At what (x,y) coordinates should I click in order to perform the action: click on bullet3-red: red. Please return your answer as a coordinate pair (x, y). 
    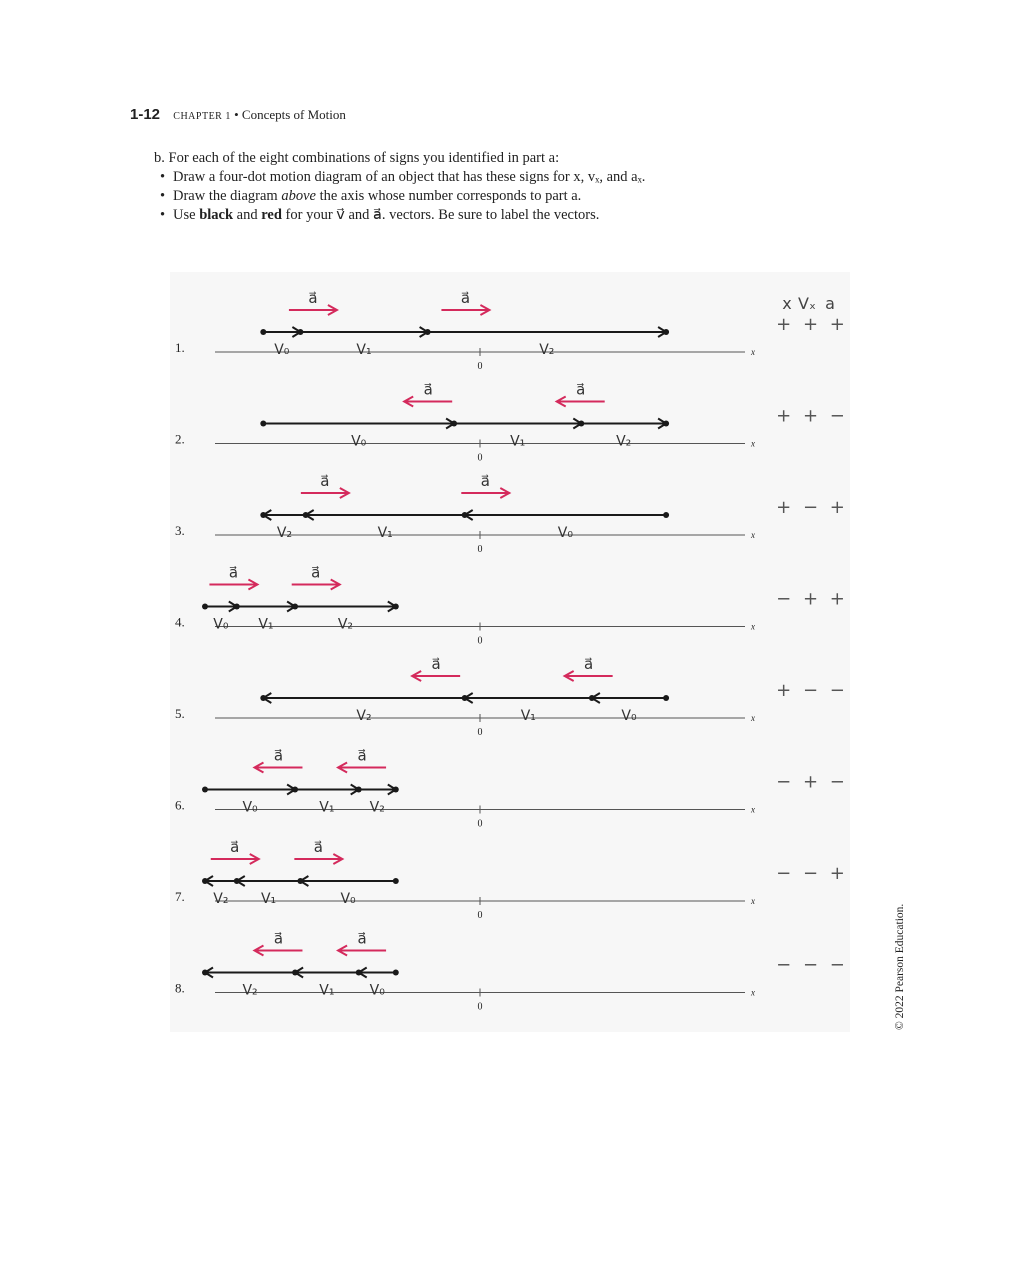
    Looking at the image, I should click on (271, 215).